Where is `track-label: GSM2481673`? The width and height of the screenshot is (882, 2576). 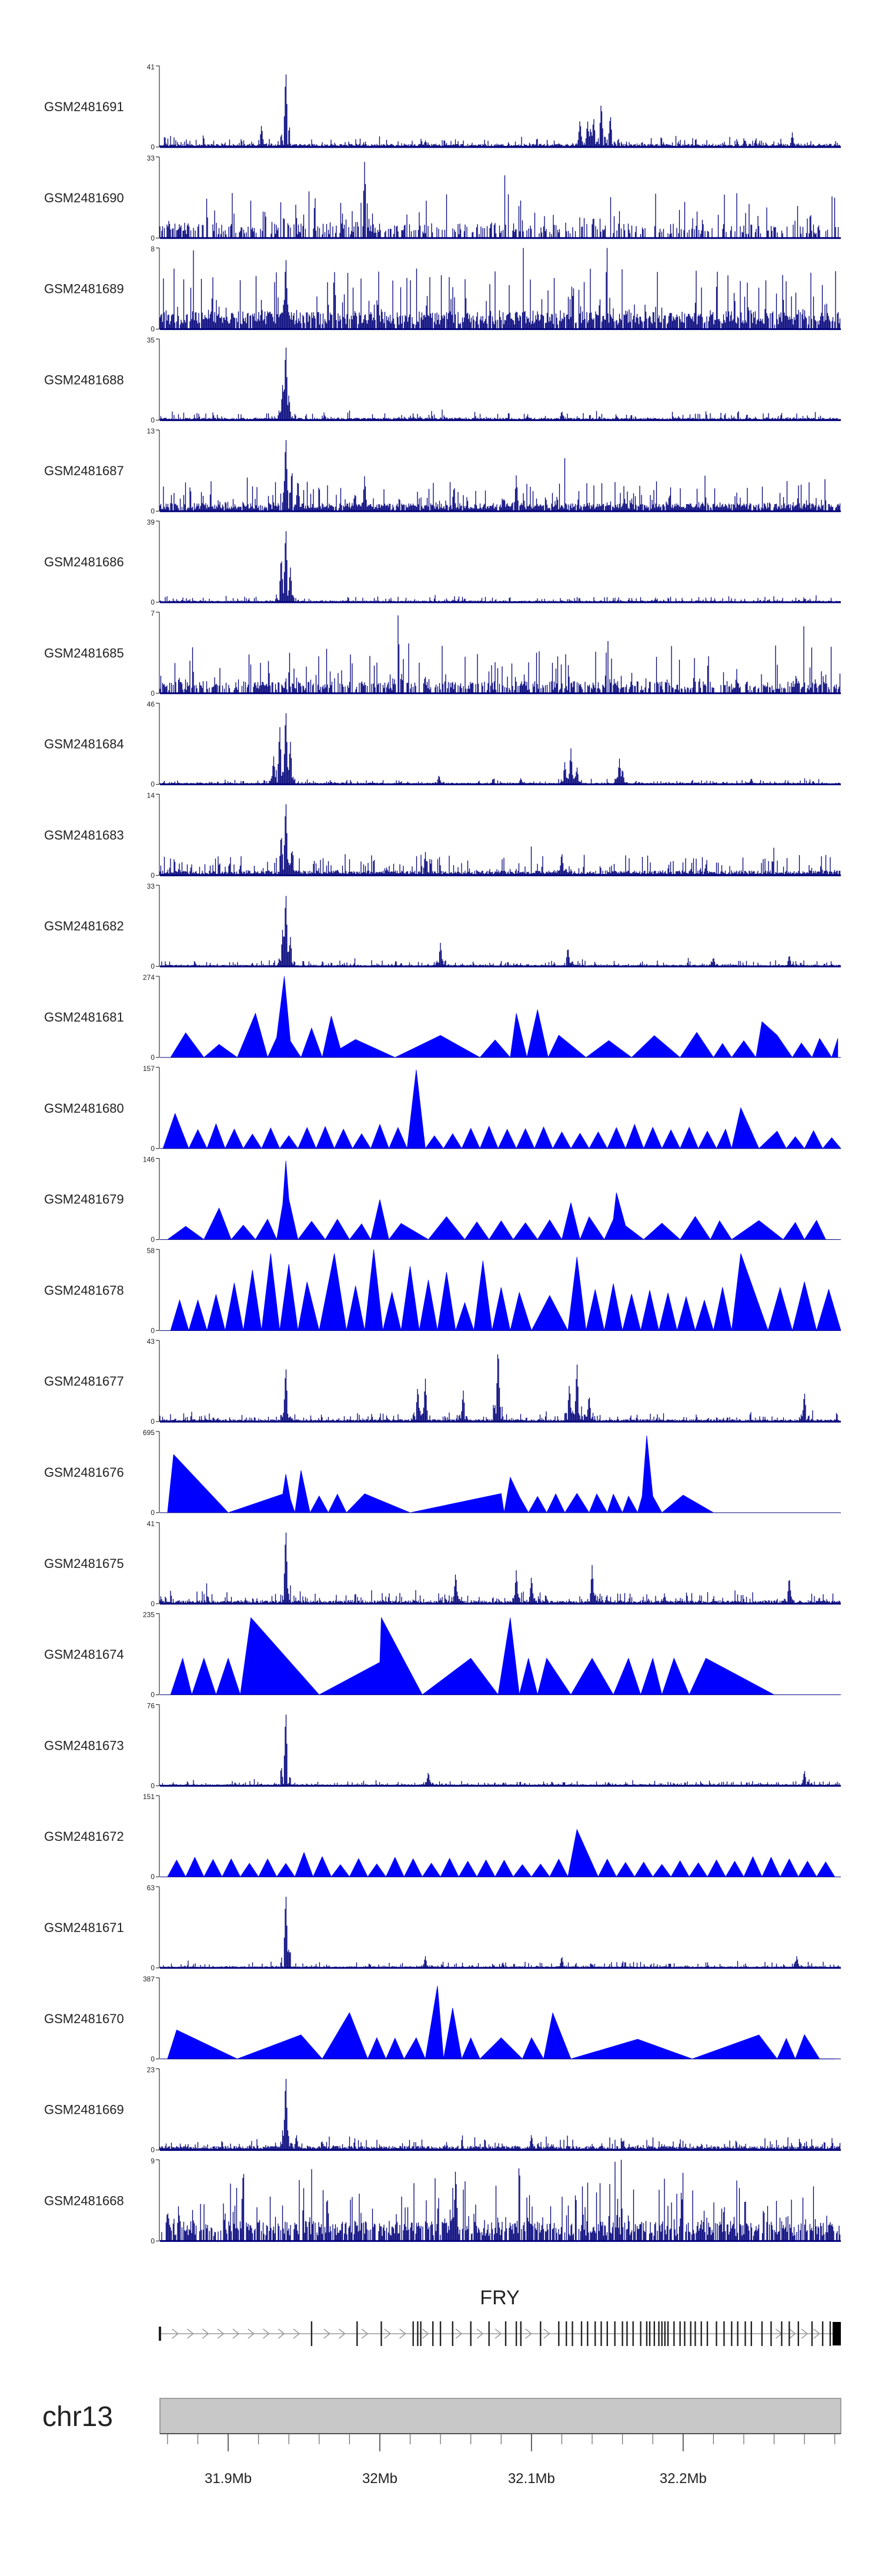
track-label: GSM2481673 is located at coordinates (84, 1745).